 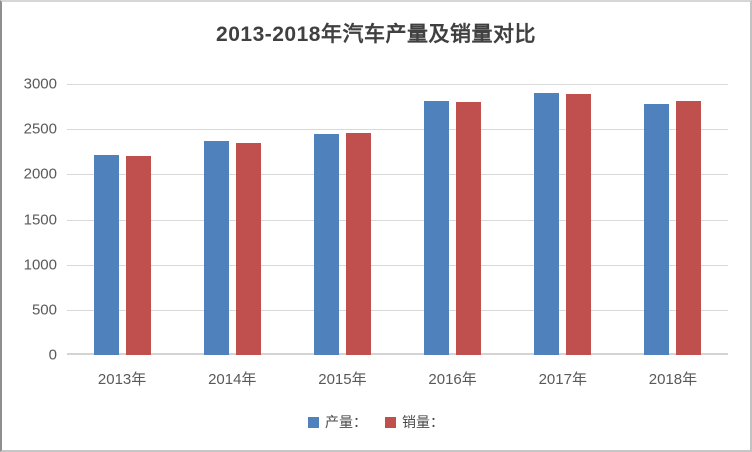 What do you see at coordinates (452, 379) in the screenshot?
I see `x-tick-label: 2016年` at bounding box center [452, 379].